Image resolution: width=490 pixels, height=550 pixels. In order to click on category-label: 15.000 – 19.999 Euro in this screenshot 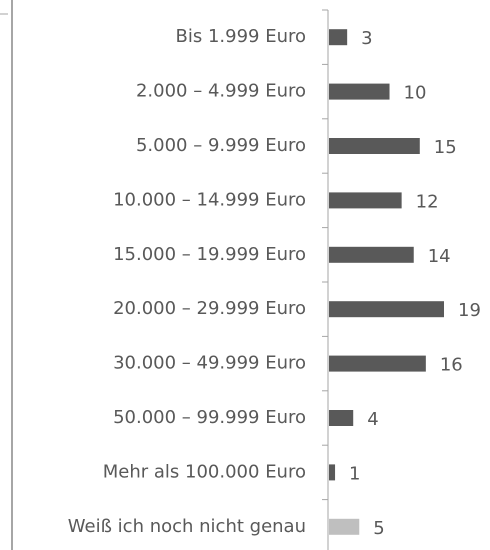, I will do `click(209, 254)`.